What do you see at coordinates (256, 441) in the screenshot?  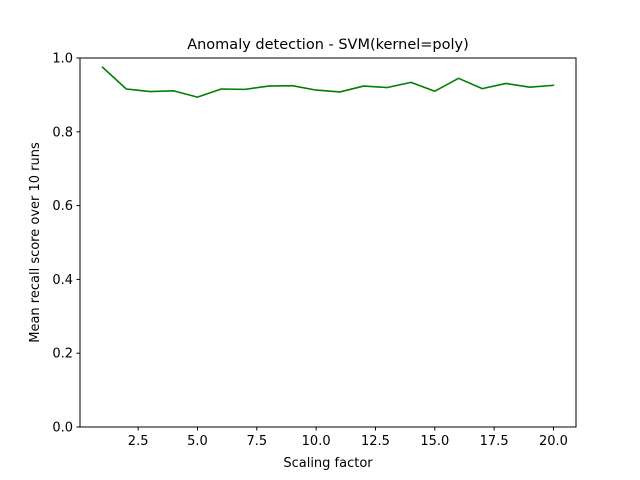 I see `x-tick-label: 7.5` at bounding box center [256, 441].